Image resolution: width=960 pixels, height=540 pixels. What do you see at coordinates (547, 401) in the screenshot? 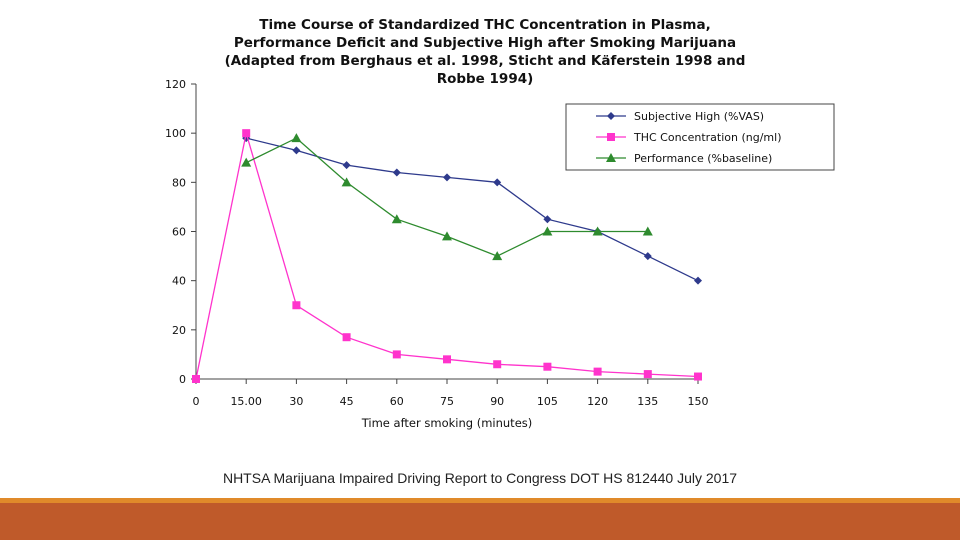
I see `x-tick-label: 105` at bounding box center [547, 401].